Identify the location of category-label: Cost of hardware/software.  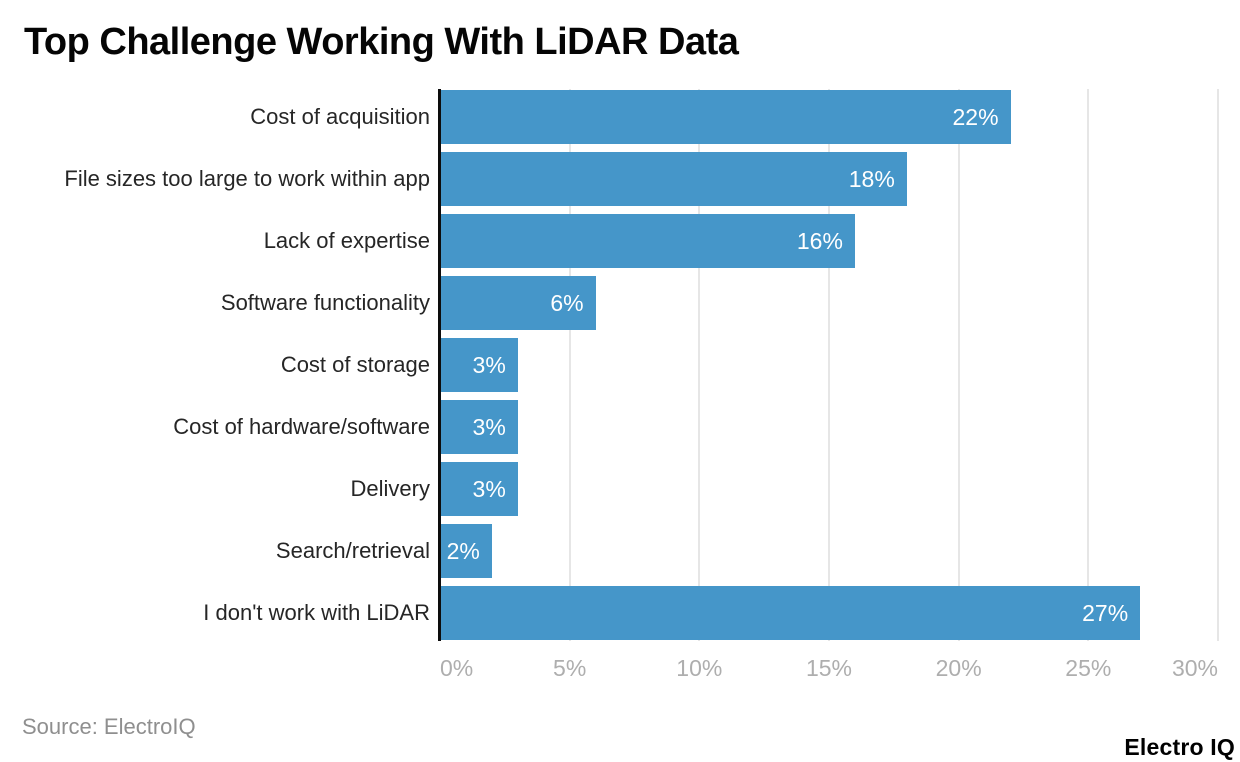
(301, 426).